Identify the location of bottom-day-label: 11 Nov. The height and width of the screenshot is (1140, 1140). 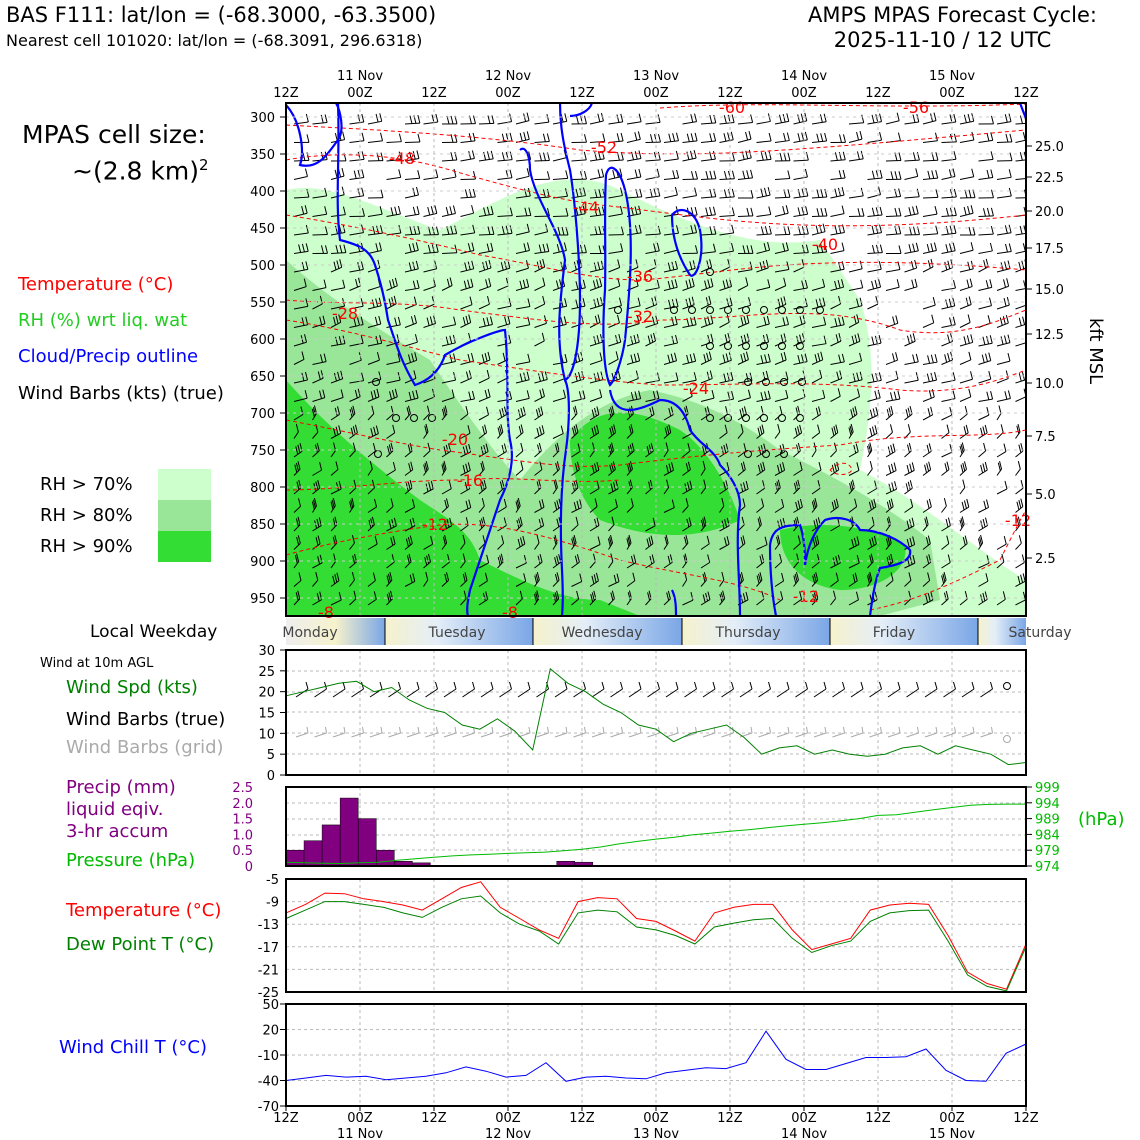
(360, 1133).